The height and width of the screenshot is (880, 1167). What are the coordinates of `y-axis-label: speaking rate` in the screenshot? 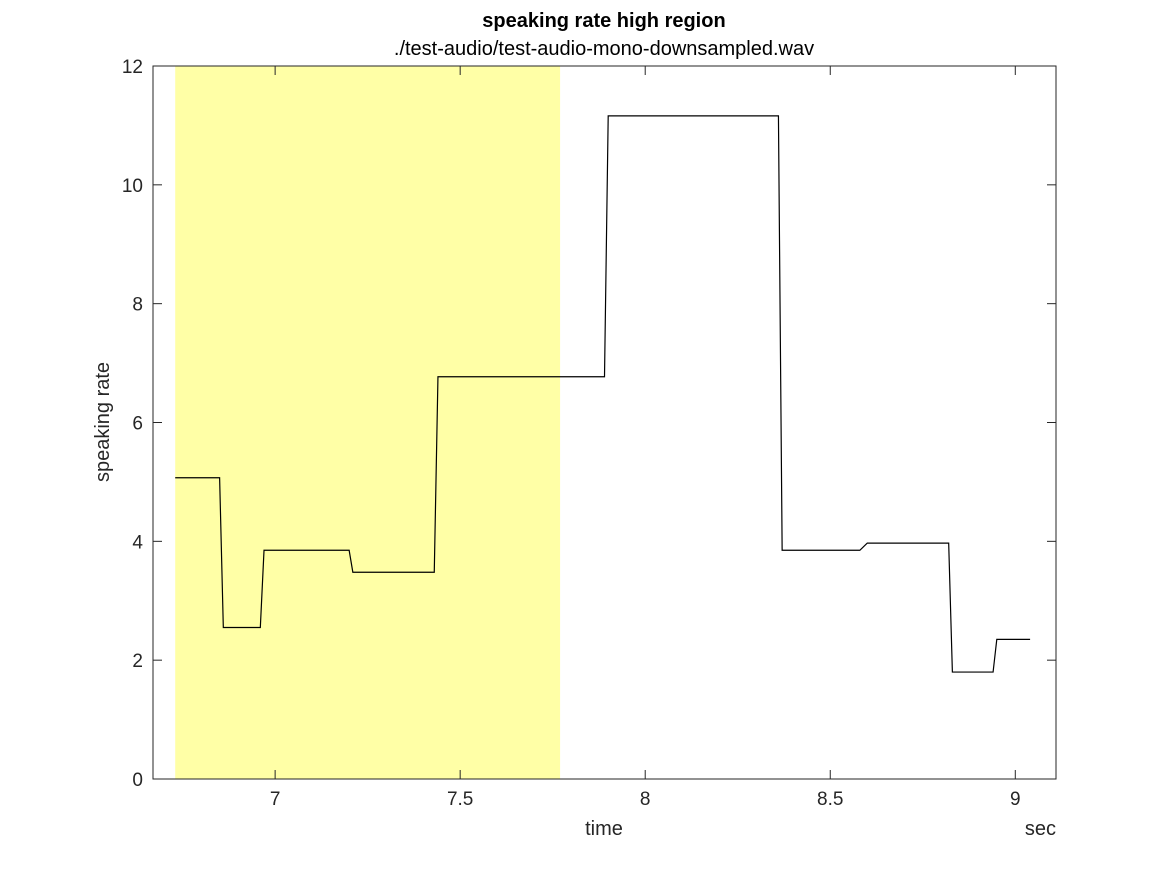 It's located at (103, 422).